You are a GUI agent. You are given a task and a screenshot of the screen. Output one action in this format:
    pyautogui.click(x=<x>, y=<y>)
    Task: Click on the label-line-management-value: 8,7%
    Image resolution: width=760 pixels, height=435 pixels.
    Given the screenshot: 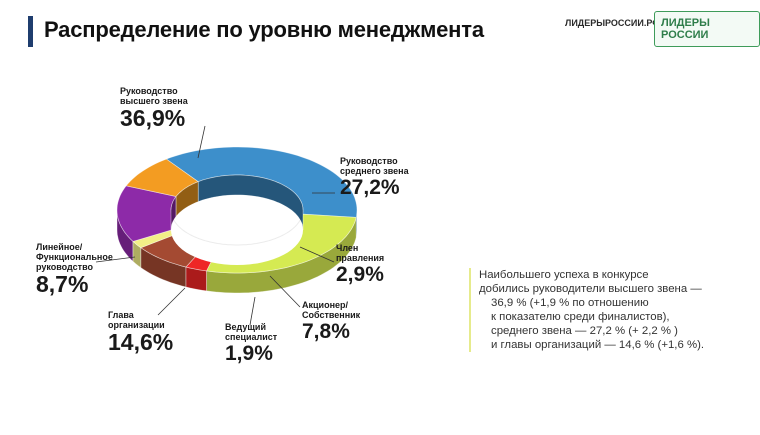 What is the action you would take?
    pyautogui.click(x=62, y=284)
    